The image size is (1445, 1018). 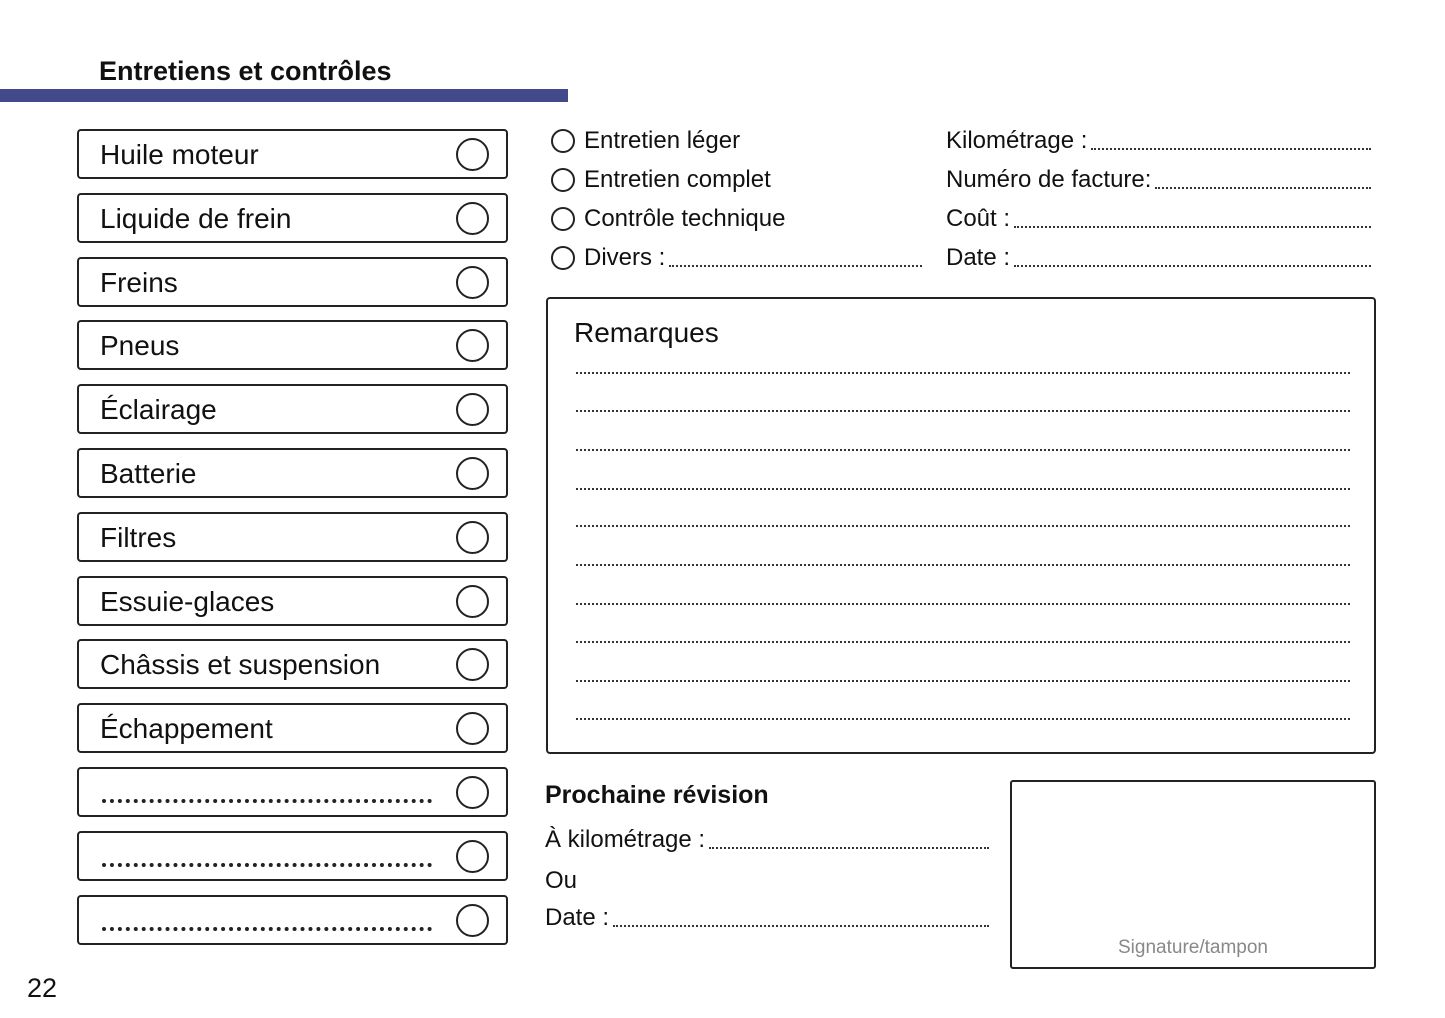 What do you see at coordinates (245, 71) in the screenshot?
I see `page-title: Entretiens et contrôles` at bounding box center [245, 71].